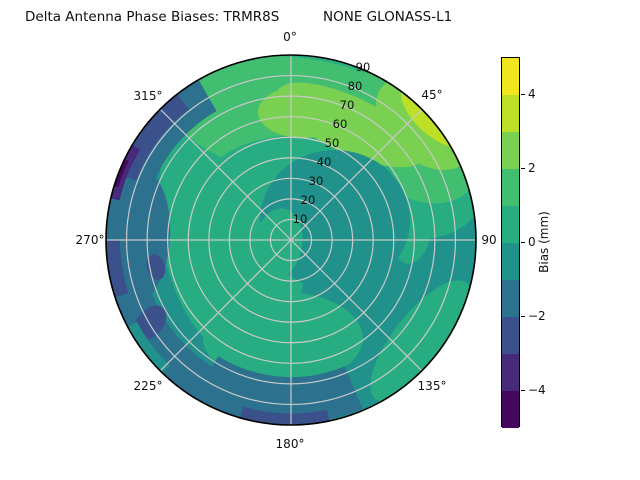 This screenshot has height=480, width=640. I want to click on azimuth-label: 180°, so click(290, 444).